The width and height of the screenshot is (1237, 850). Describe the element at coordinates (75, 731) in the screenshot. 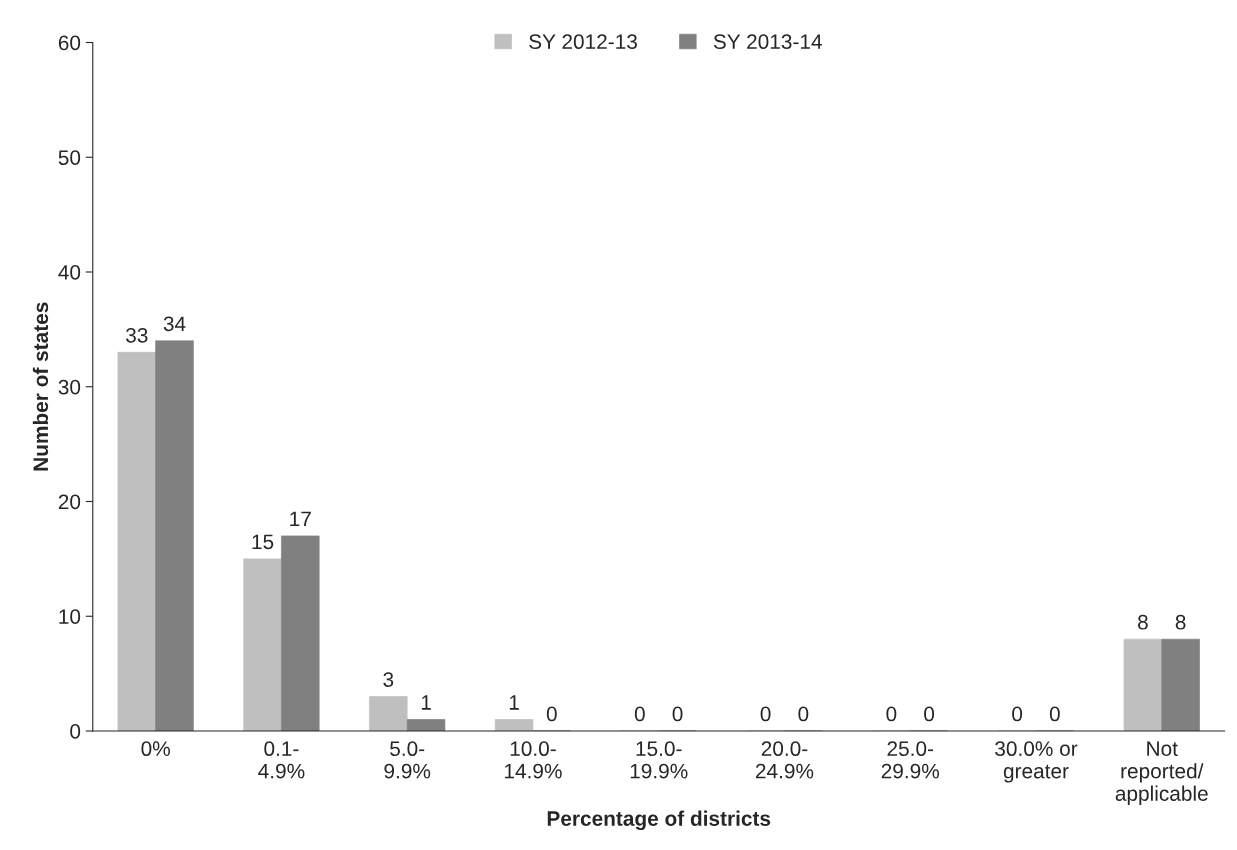

I see `y-tick-label: 0` at that location.